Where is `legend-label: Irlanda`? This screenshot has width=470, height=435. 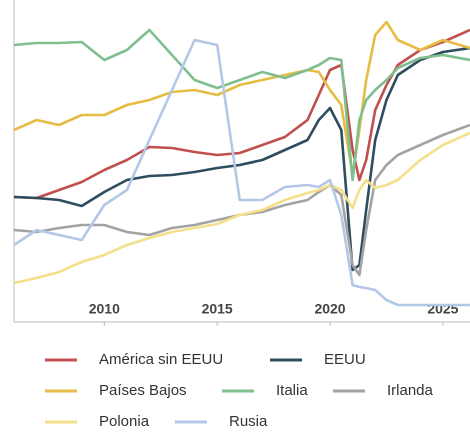
legend-label: Irlanda is located at coordinates (410, 390).